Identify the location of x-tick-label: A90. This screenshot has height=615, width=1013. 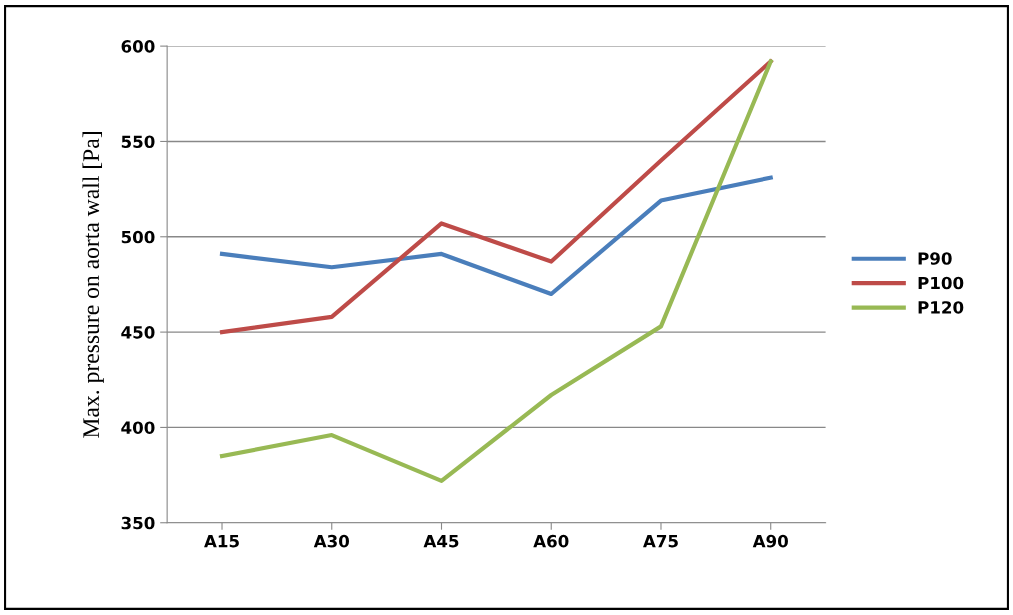
(770, 541).